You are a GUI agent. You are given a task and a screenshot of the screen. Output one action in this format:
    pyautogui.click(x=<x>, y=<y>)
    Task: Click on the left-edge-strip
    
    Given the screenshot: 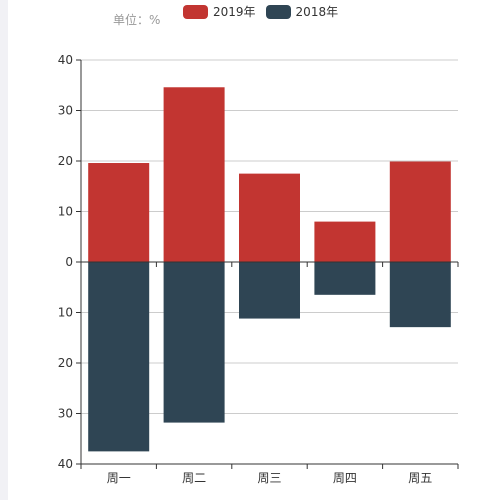 What is the action you would take?
    pyautogui.click(x=4, y=250)
    